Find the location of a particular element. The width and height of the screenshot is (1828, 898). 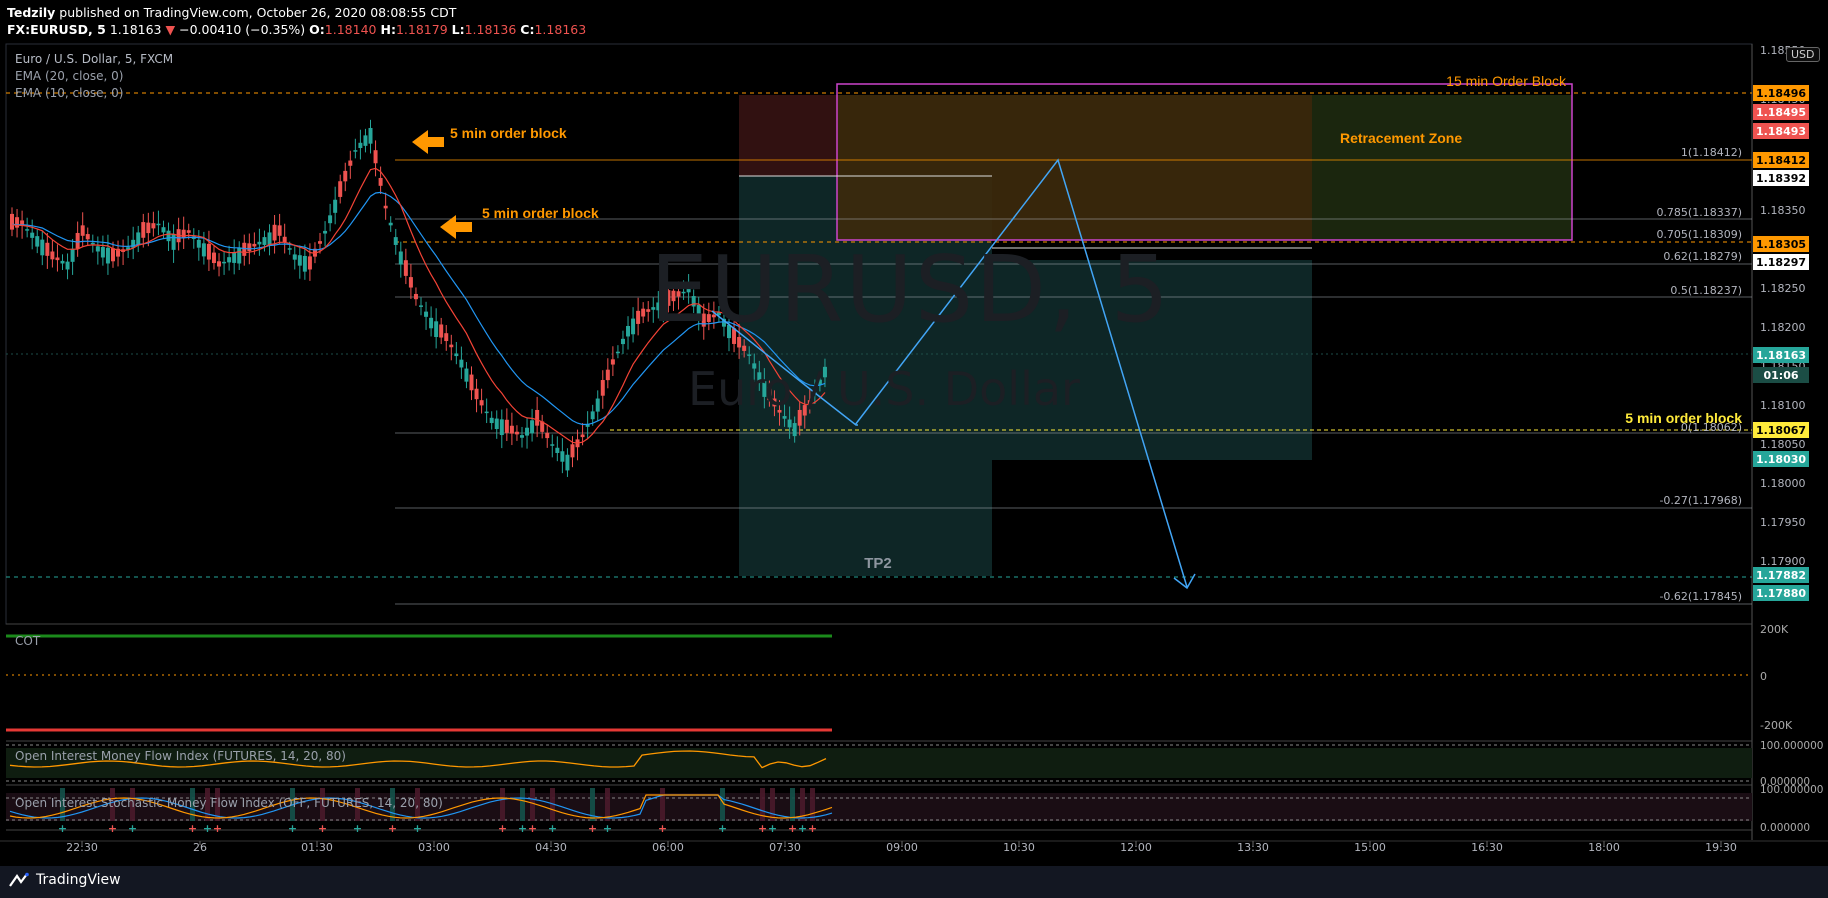

oismfi-line-orange is located at coordinates (421, 806).